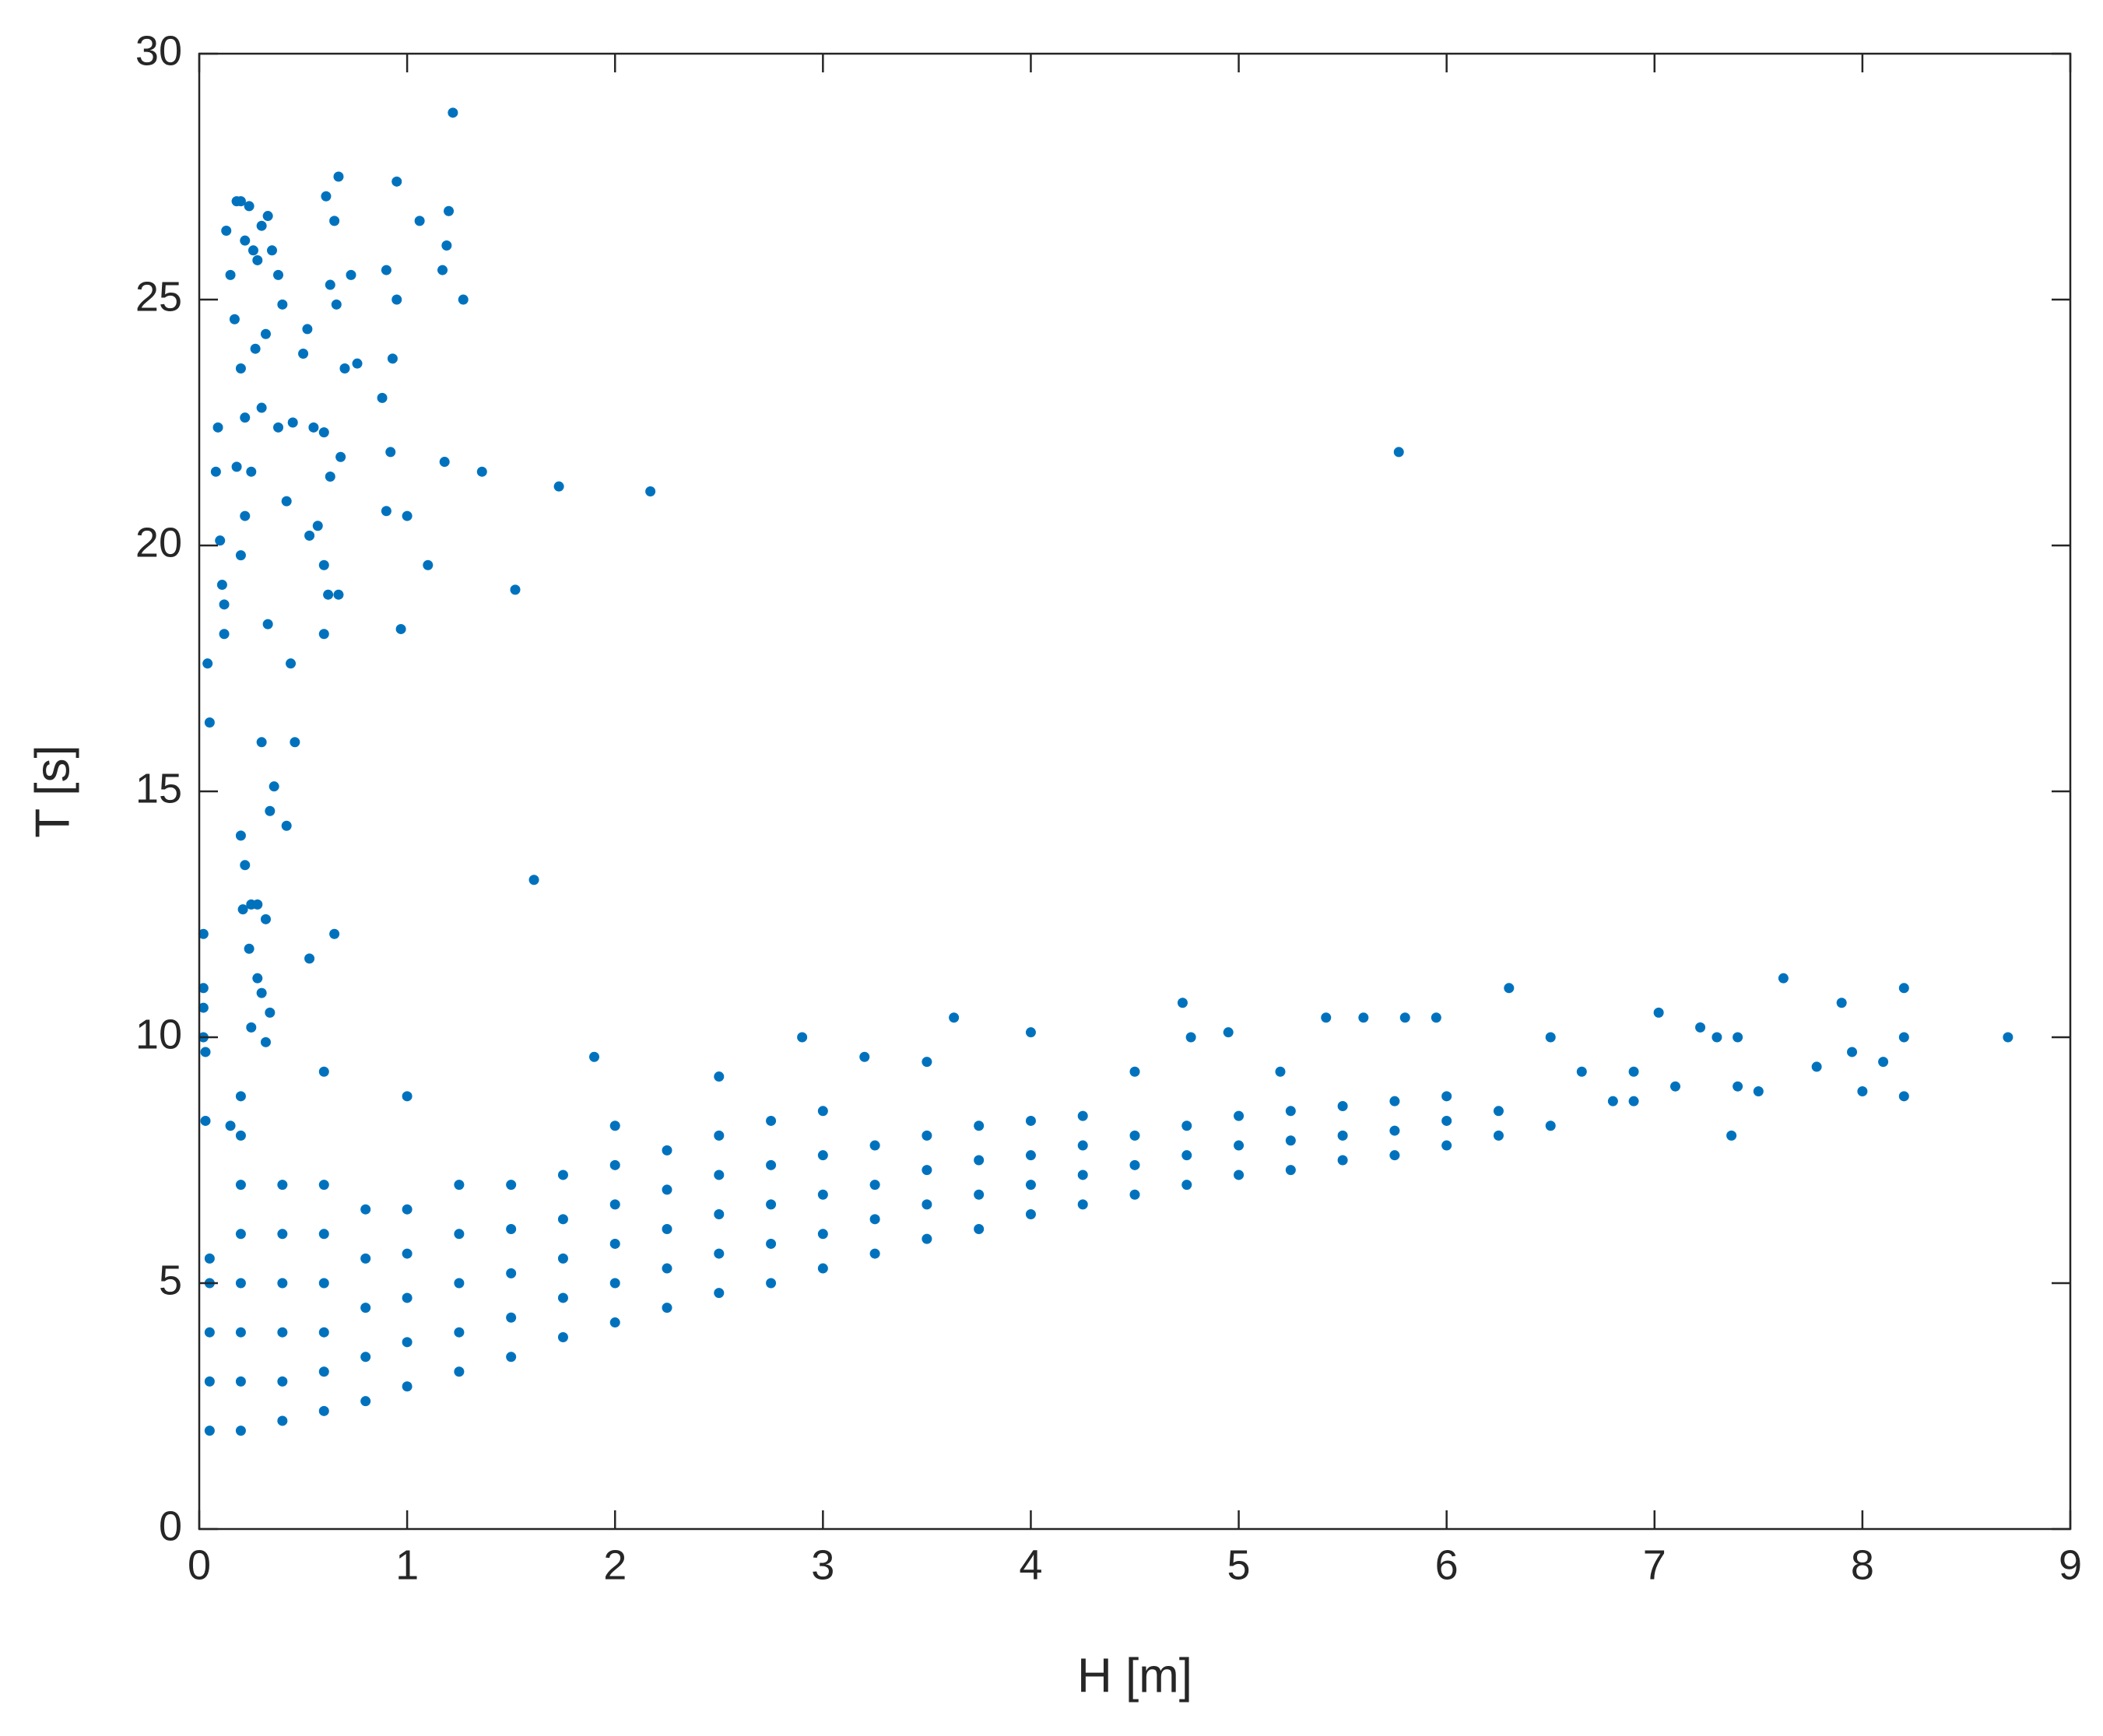  What do you see at coordinates (615, 1564) in the screenshot?
I see `x-tick-label: 2` at bounding box center [615, 1564].